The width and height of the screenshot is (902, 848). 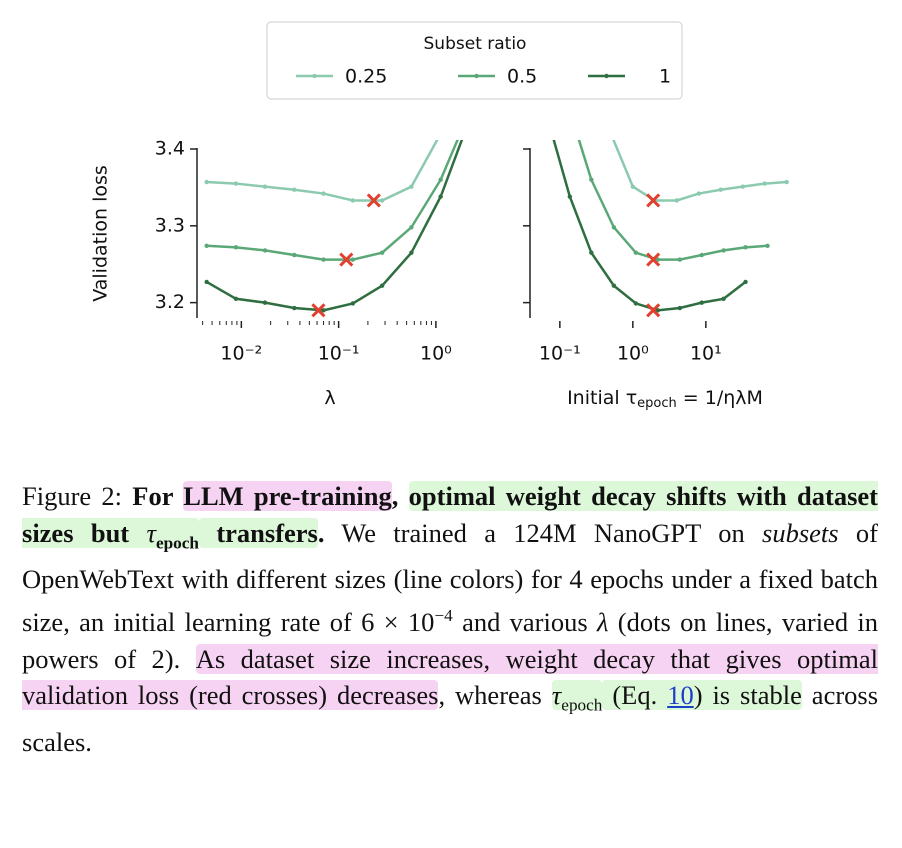 I want to click on plot-area, so click(x=667, y=210).